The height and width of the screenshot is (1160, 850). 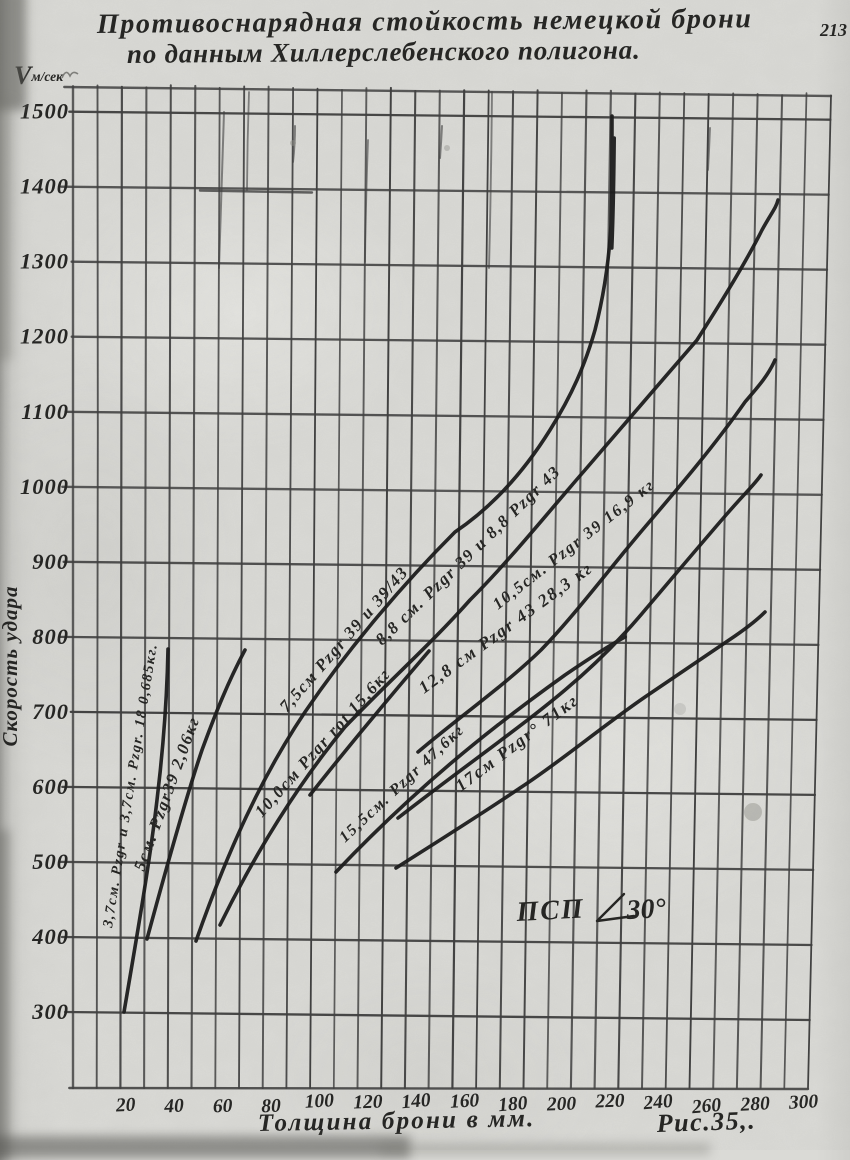 I want to click on svg-text: 30°, so click(x=646, y=909).